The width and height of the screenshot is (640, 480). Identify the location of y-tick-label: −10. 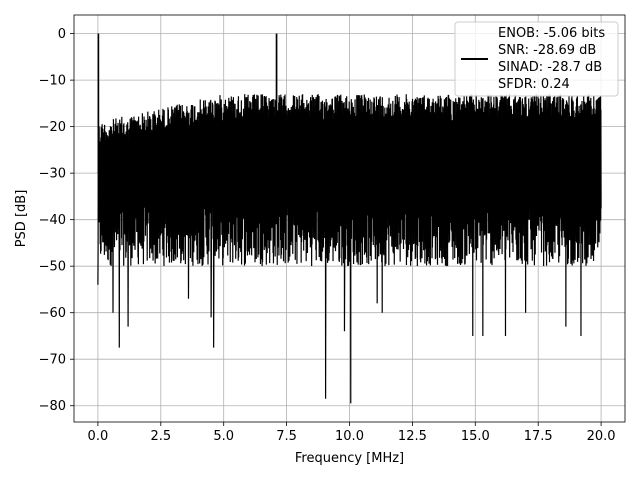
(52, 81).